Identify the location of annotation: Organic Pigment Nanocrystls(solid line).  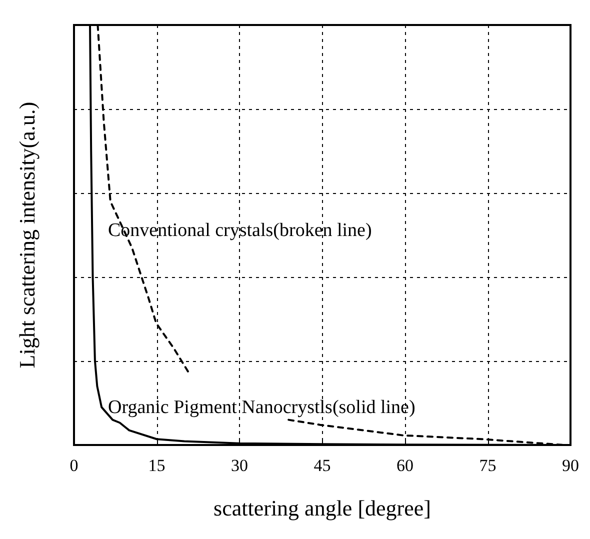
(262, 407).